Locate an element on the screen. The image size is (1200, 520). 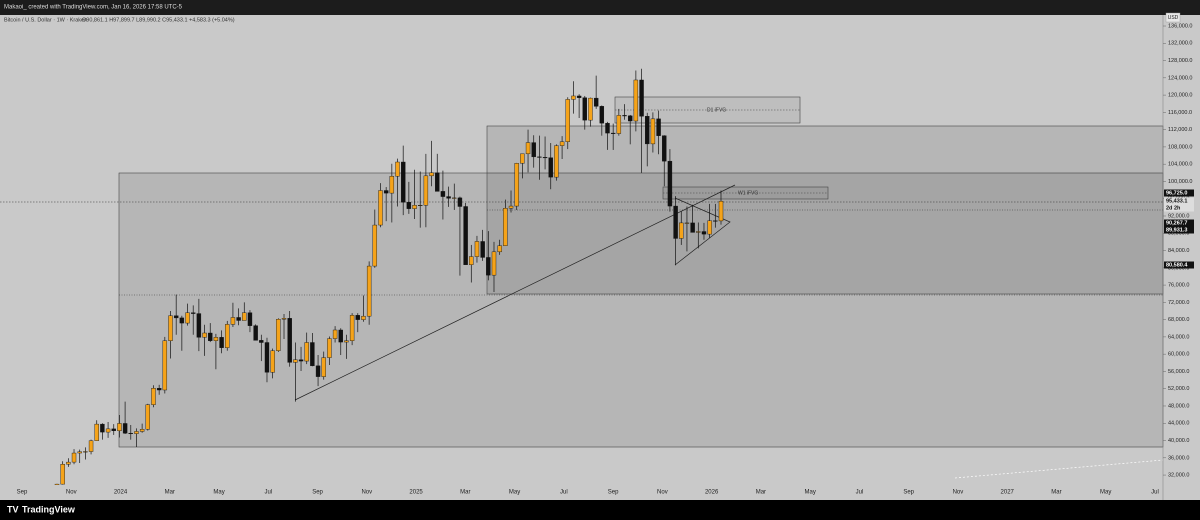
y-tick-label: 76,000.0 is located at coordinates (1178, 286).